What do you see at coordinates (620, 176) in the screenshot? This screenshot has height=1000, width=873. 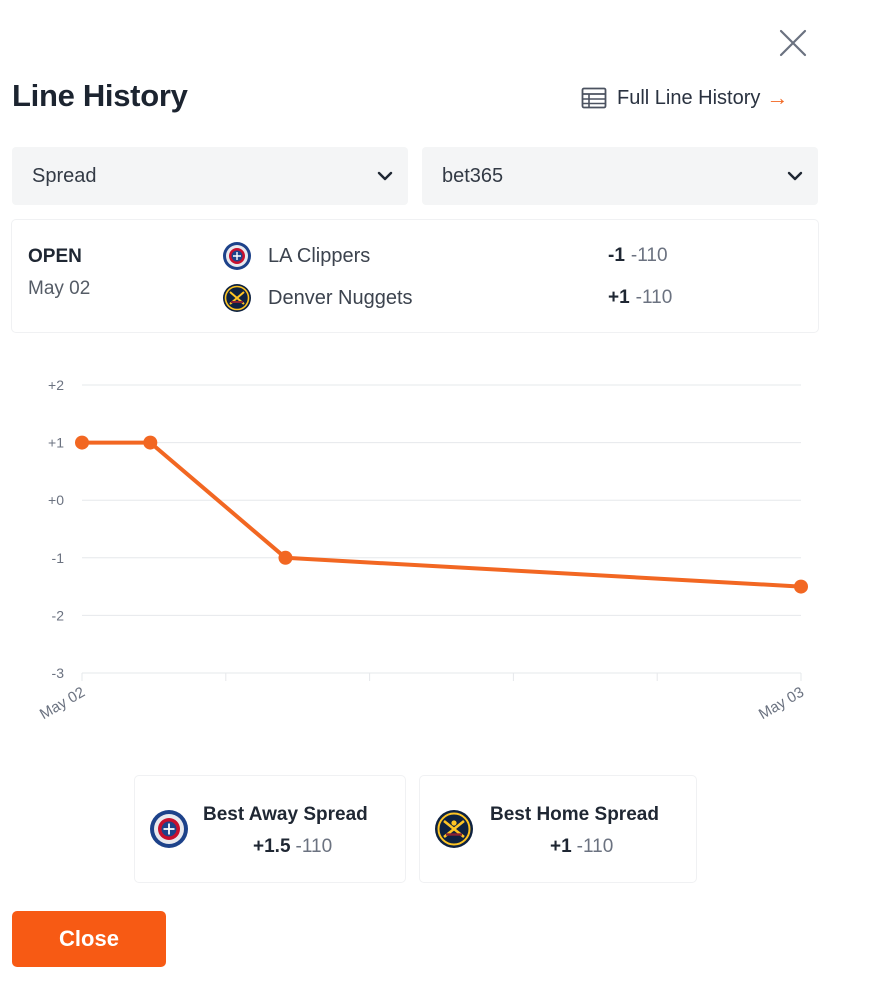 I see `sportsbook-select: bet365` at bounding box center [620, 176].